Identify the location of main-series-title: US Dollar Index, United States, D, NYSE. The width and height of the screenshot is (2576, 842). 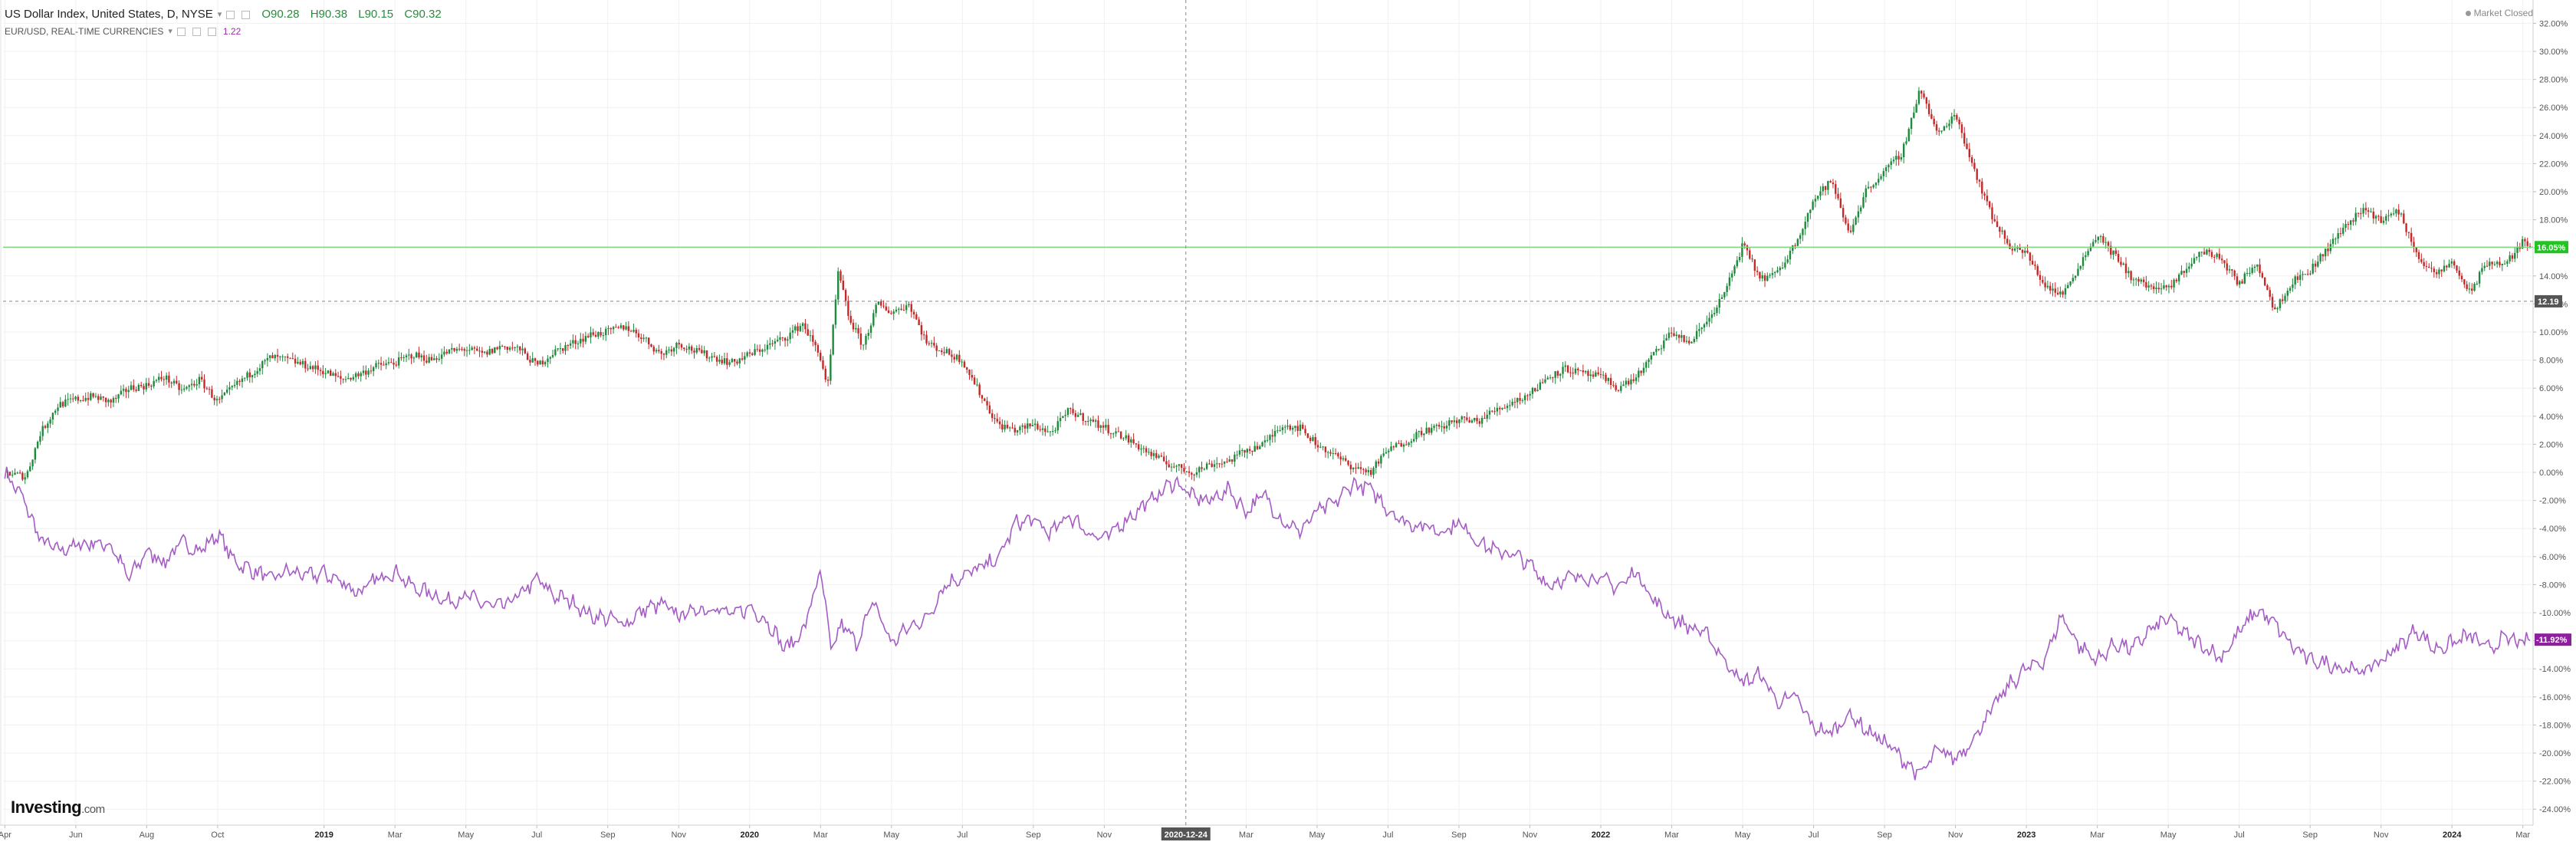
(109, 14).